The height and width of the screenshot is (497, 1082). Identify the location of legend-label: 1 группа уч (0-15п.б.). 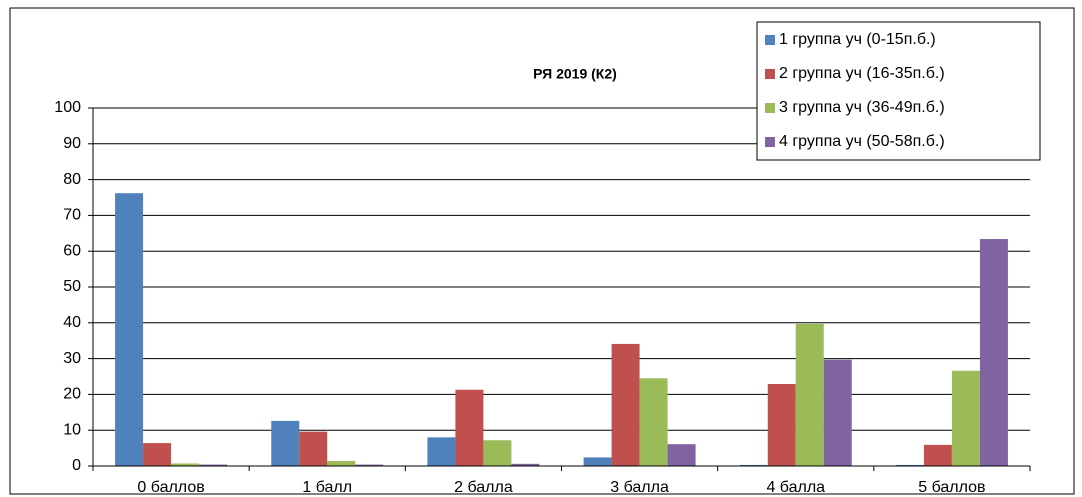
(857, 39).